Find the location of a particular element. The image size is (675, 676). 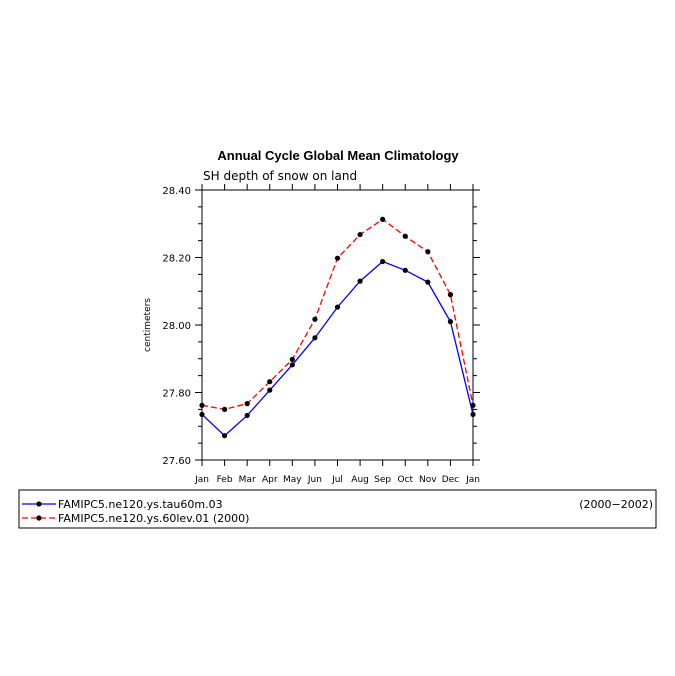

y-tick-label: 28.40 is located at coordinates (176, 191).